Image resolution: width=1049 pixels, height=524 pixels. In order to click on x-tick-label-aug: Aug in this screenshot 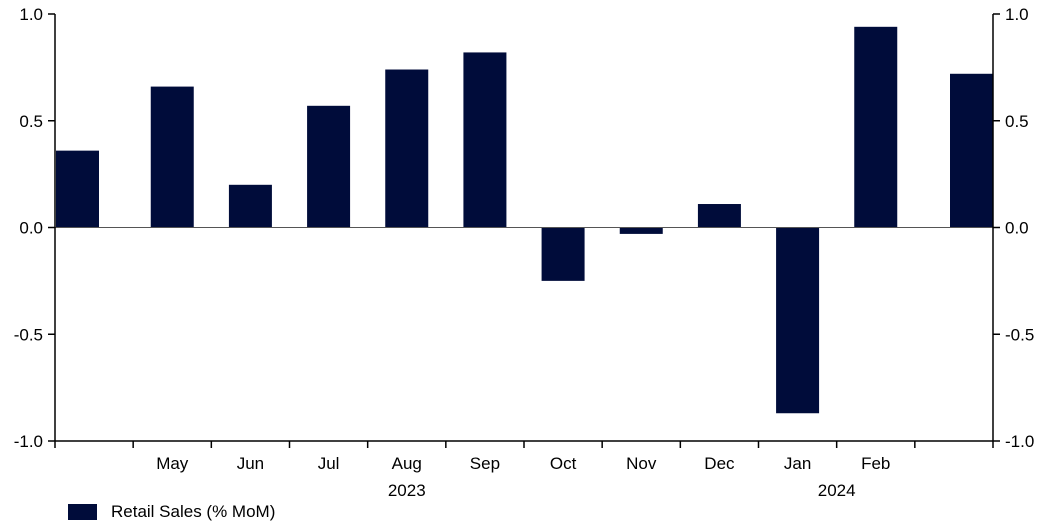, I will do `click(407, 463)`.